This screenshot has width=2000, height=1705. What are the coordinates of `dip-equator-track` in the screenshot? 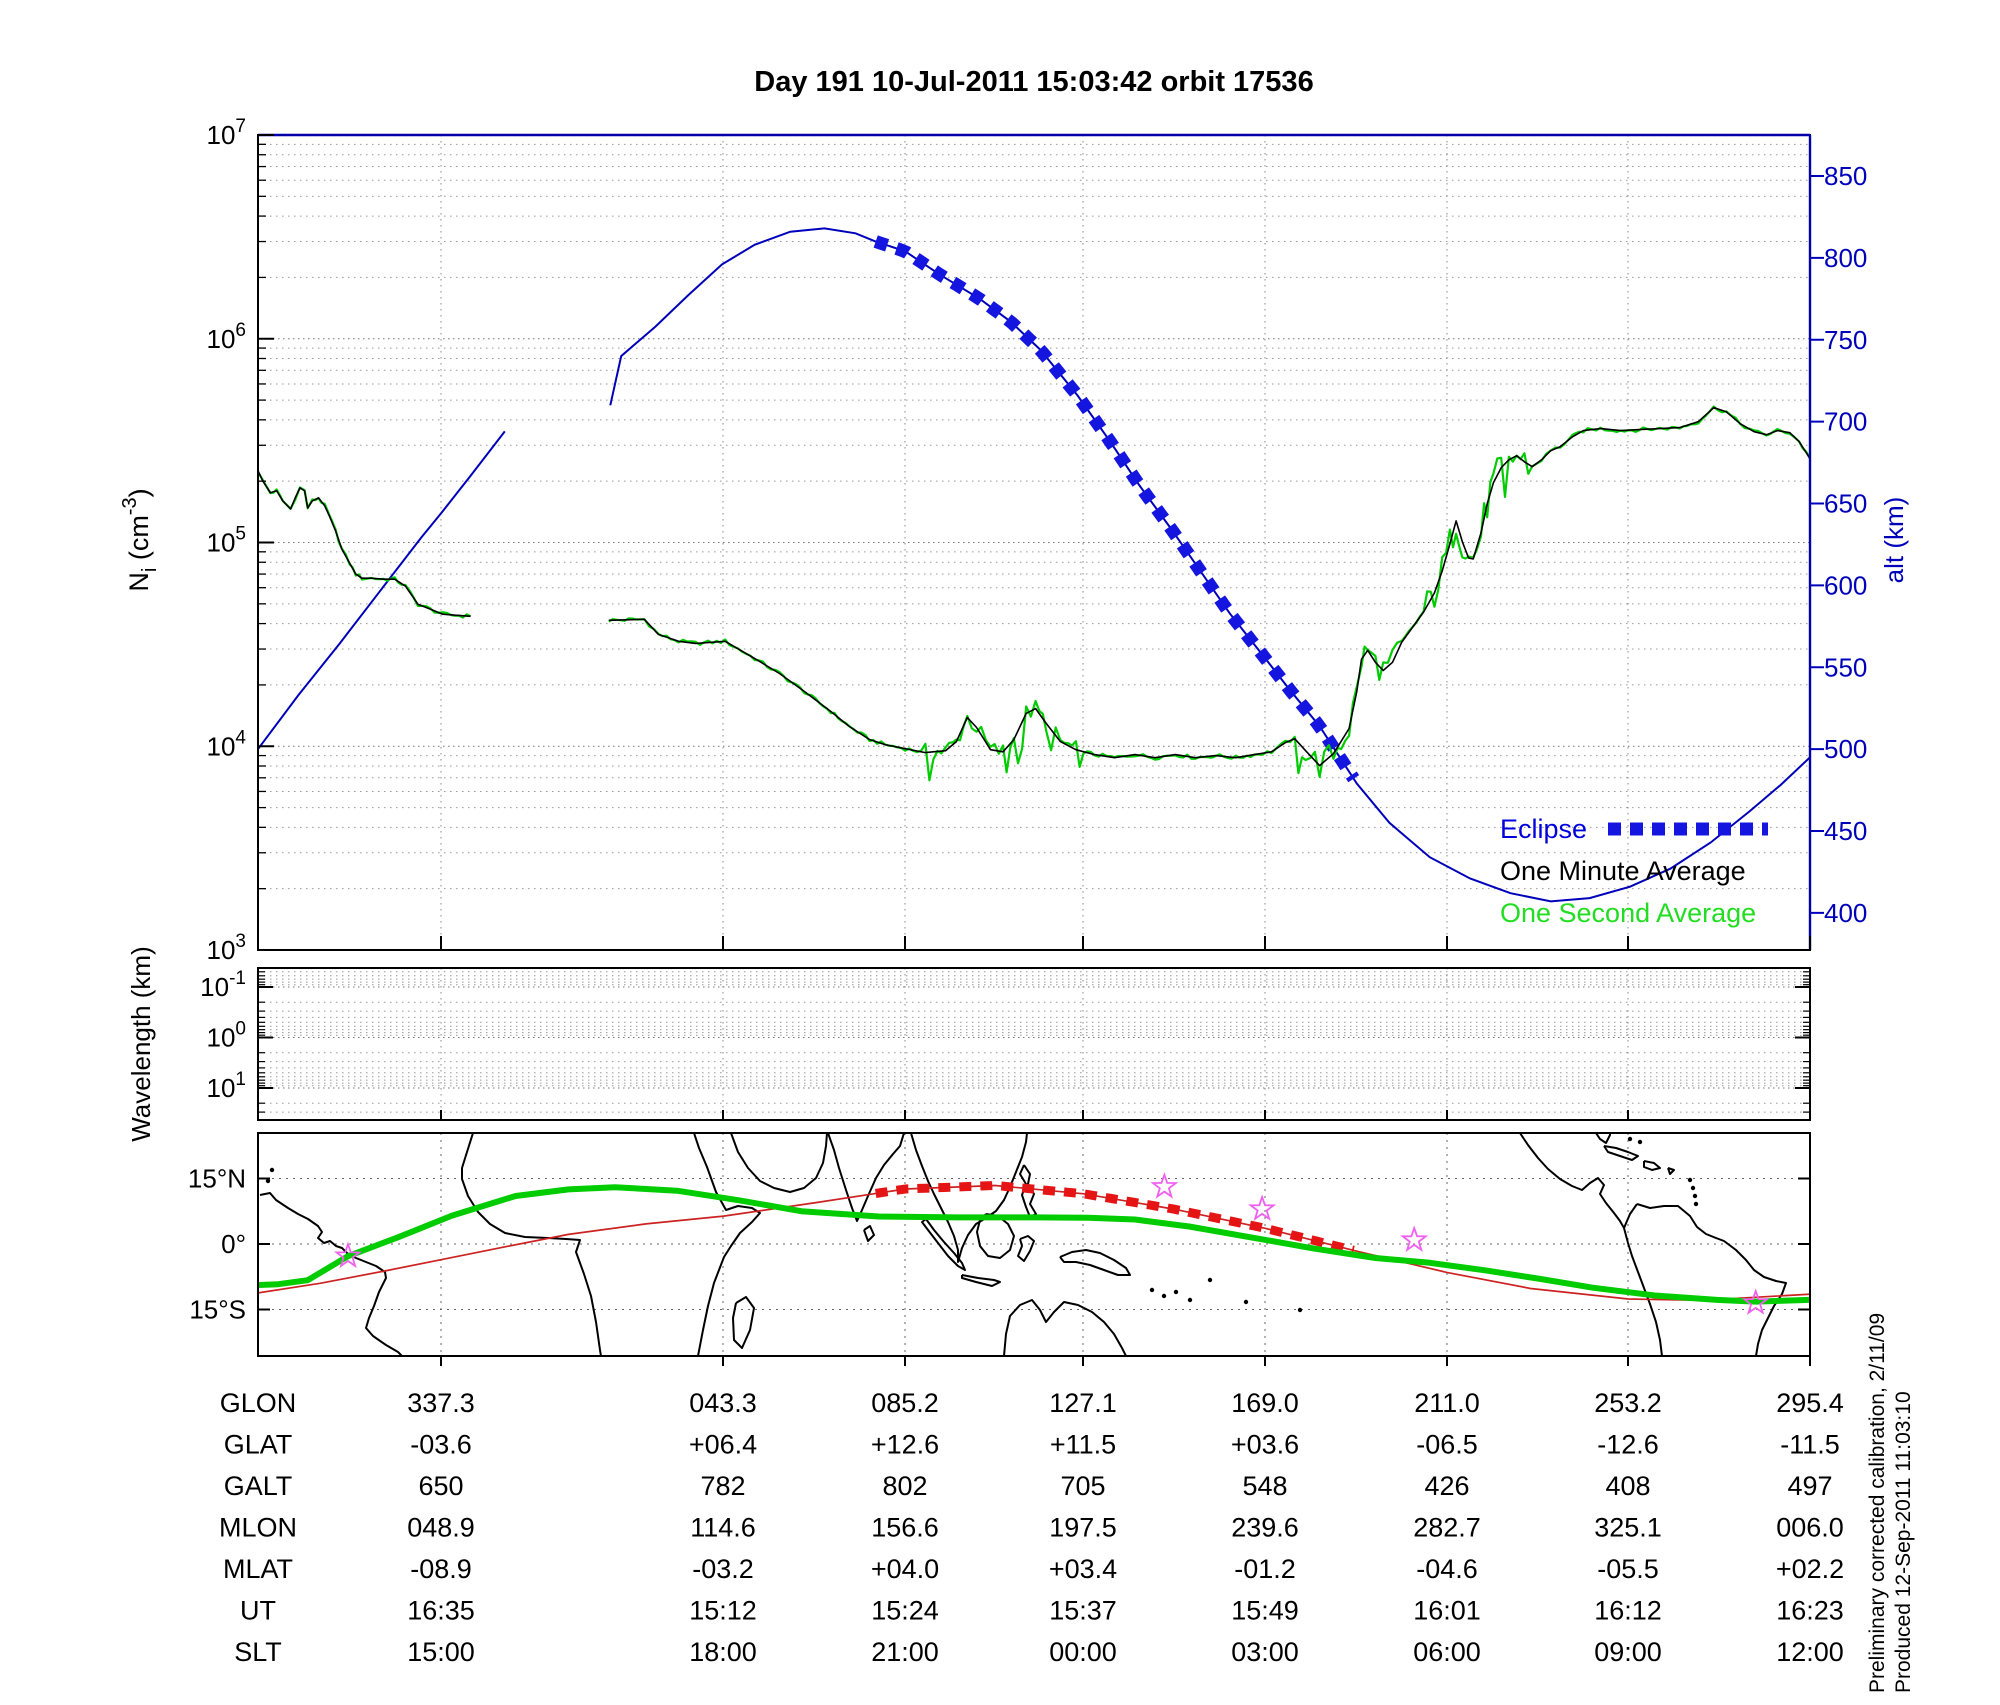 It's located at (1034, 1244).